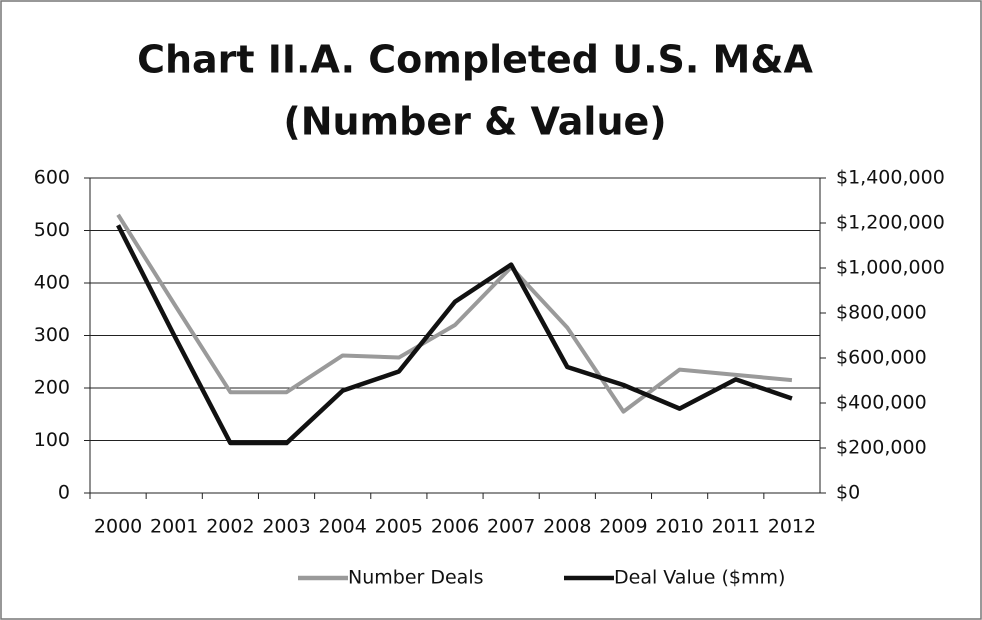 This screenshot has height=620, width=982. What do you see at coordinates (623, 527) in the screenshot?
I see `x-tick-label: 2009` at bounding box center [623, 527].